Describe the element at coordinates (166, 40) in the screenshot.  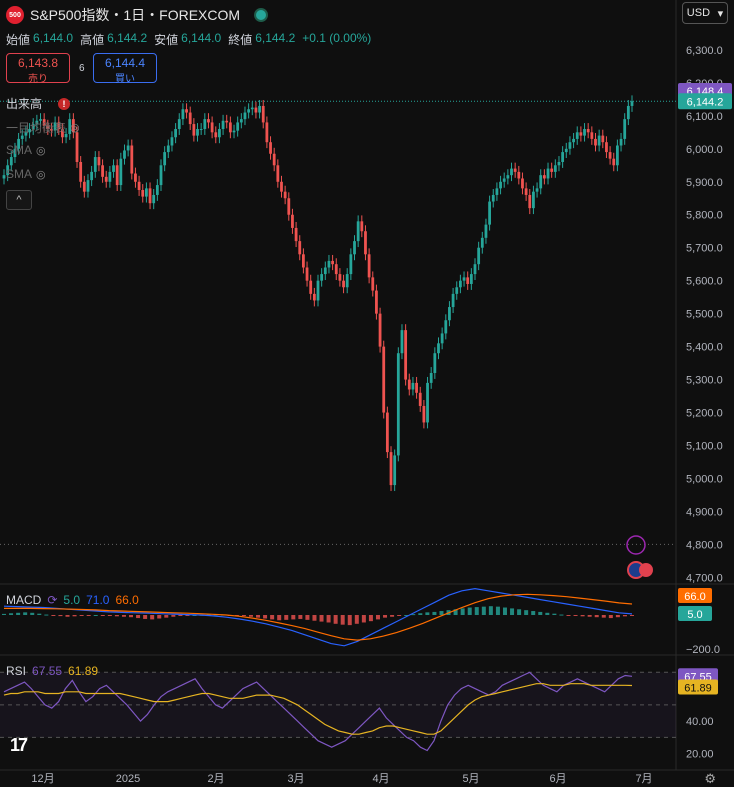
I see `ohlc-key: 安値` at that location.